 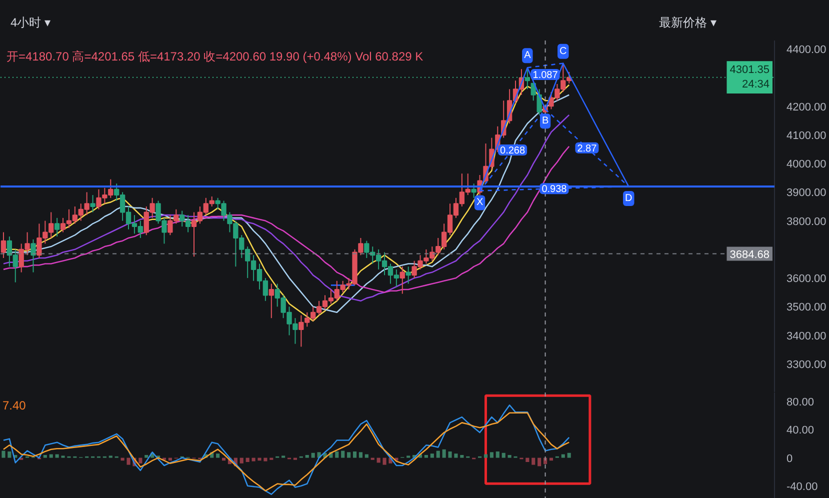 What do you see at coordinates (628, 198) in the screenshot?
I see `data-label: D` at bounding box center [628, 198].